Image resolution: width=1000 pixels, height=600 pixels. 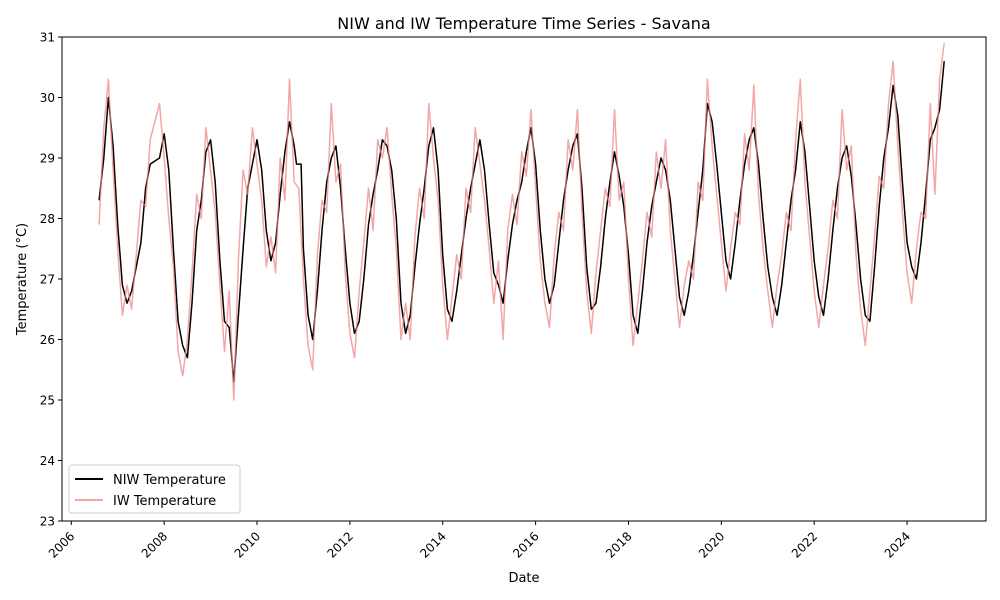 I want to click on legend: NIW Temperature IW Temperature, so click(x=154, y=489).